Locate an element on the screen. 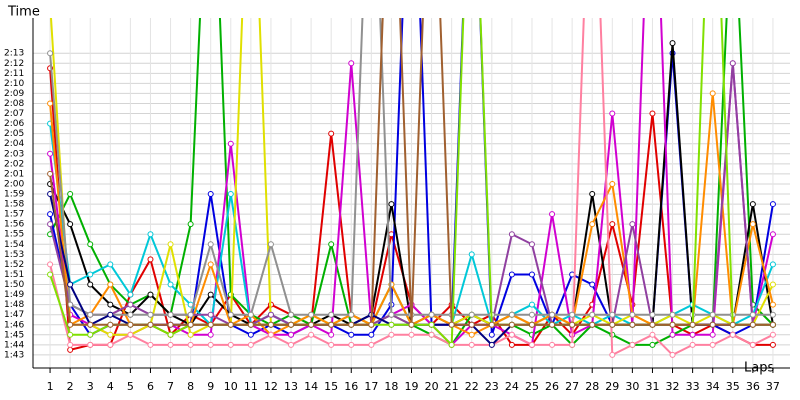  y-tick-label: 2:03 is located at coordinates (14, 154).